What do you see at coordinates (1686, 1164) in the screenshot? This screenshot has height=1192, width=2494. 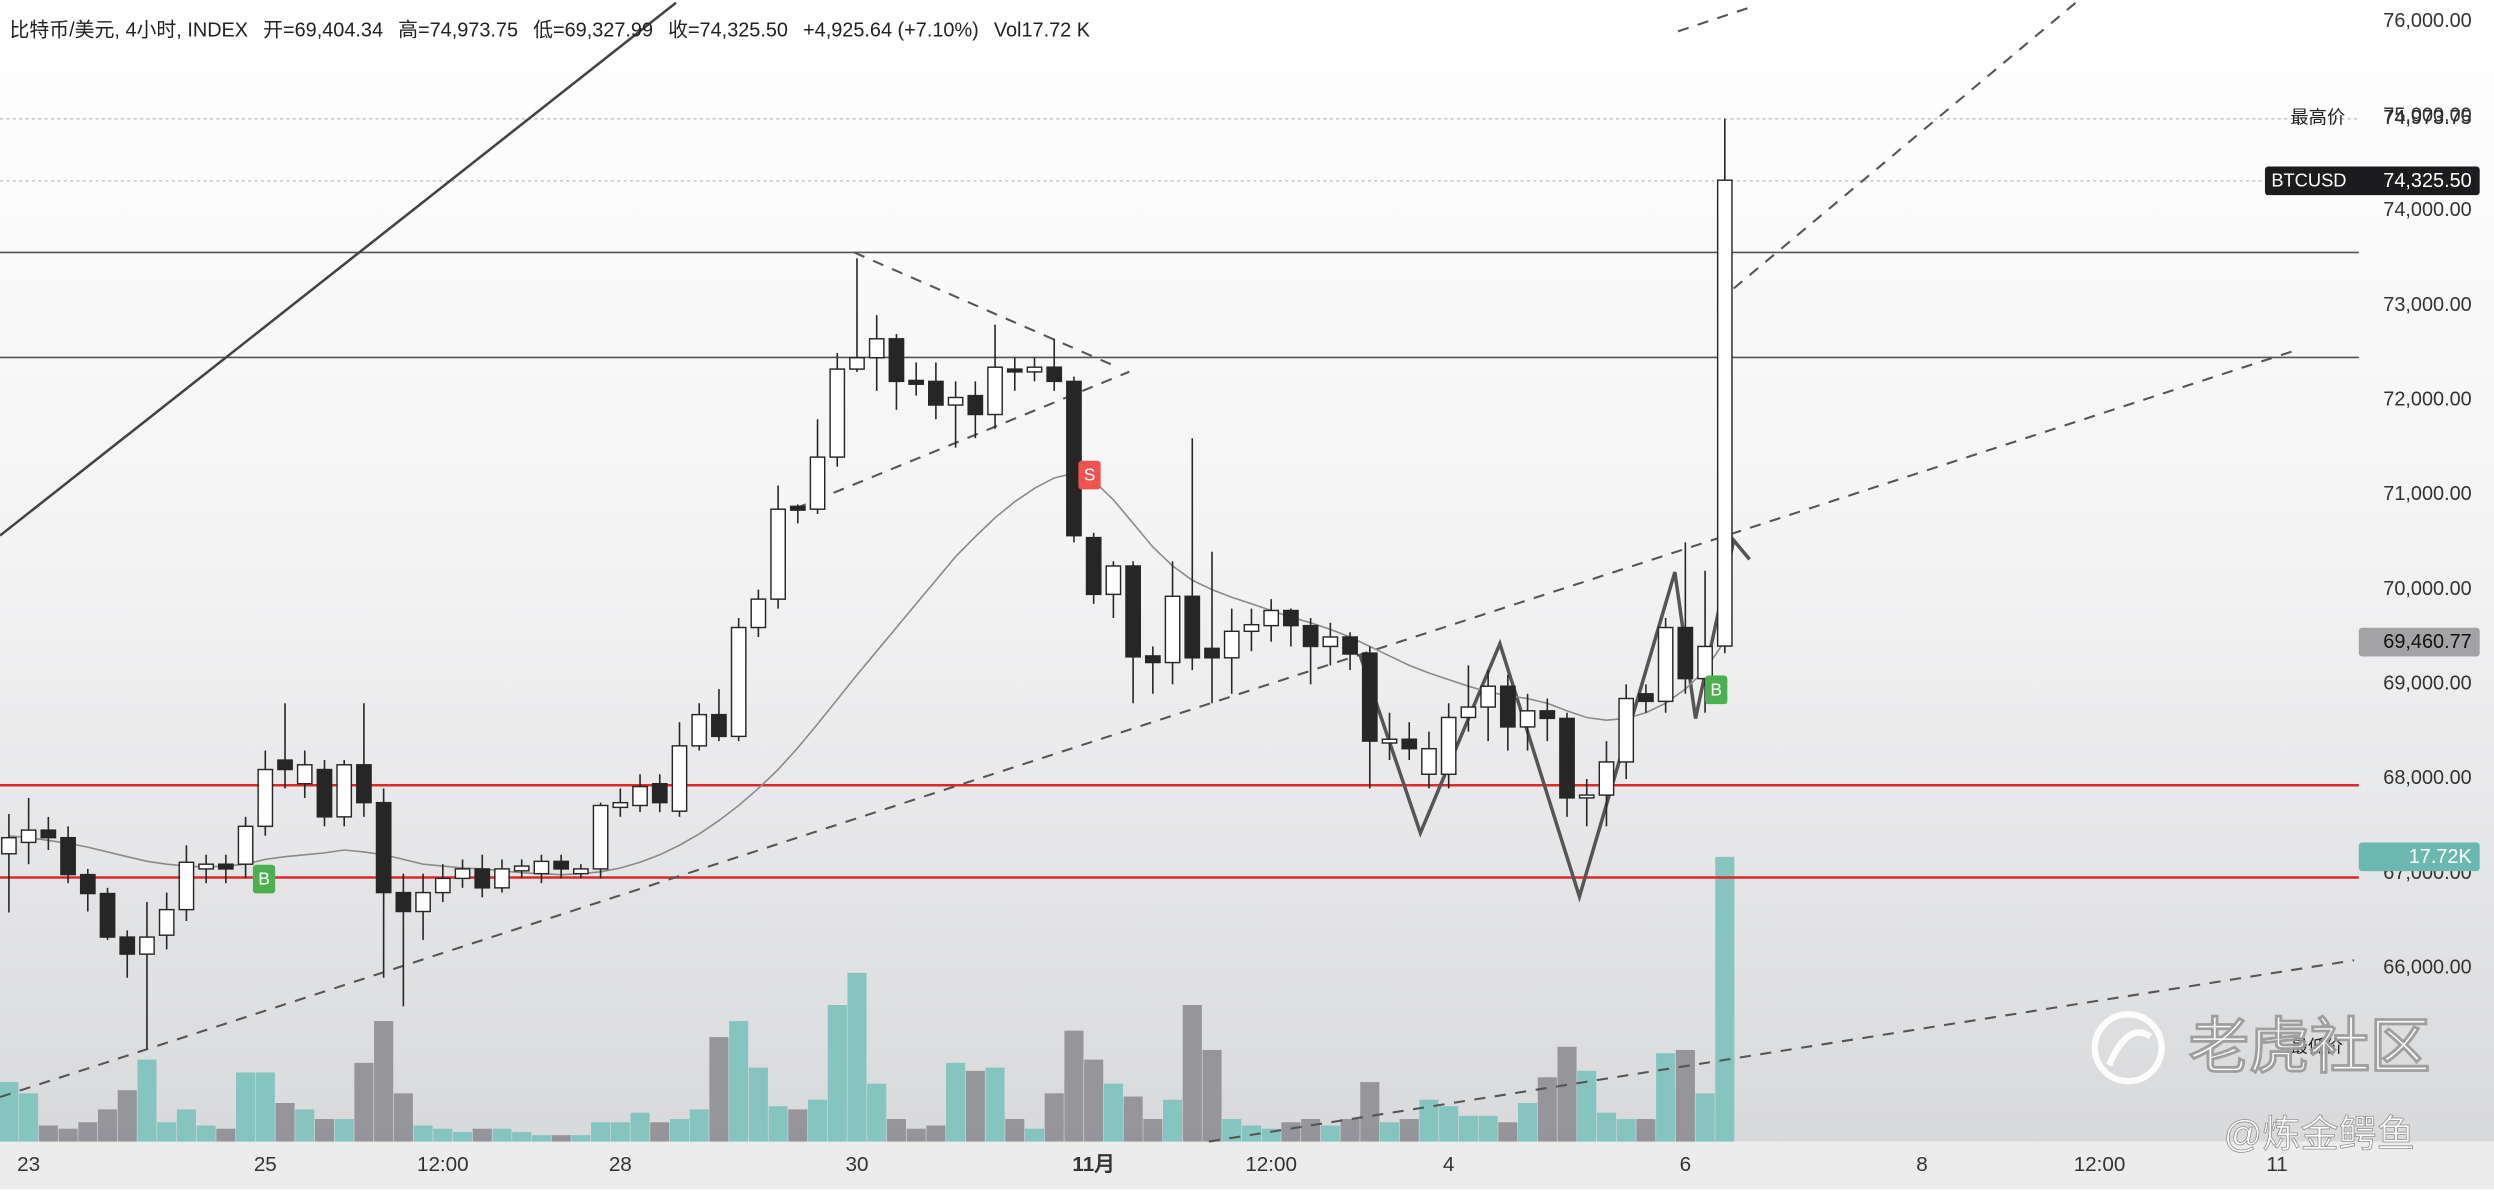 I see `x-tick-label: 6` at bounding box center [1686, 1164].